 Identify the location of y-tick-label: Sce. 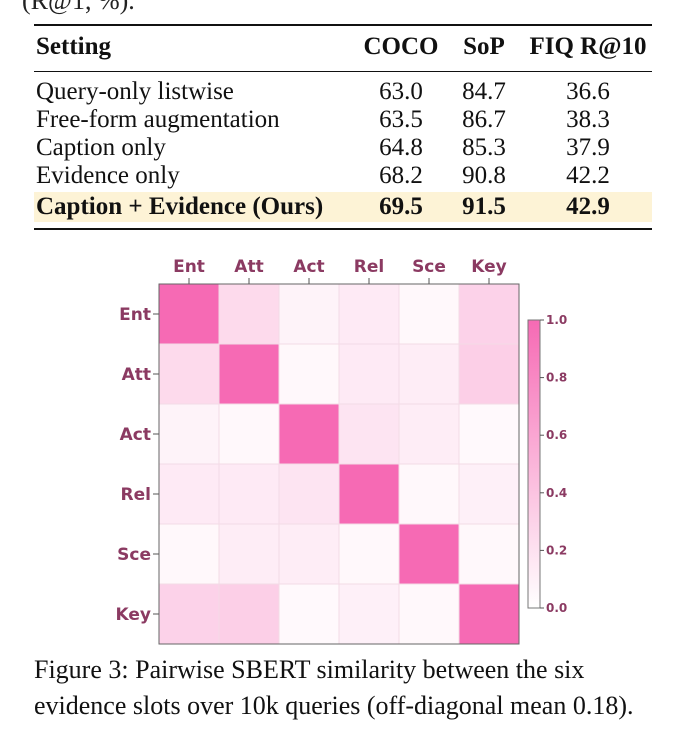
(134, 555).